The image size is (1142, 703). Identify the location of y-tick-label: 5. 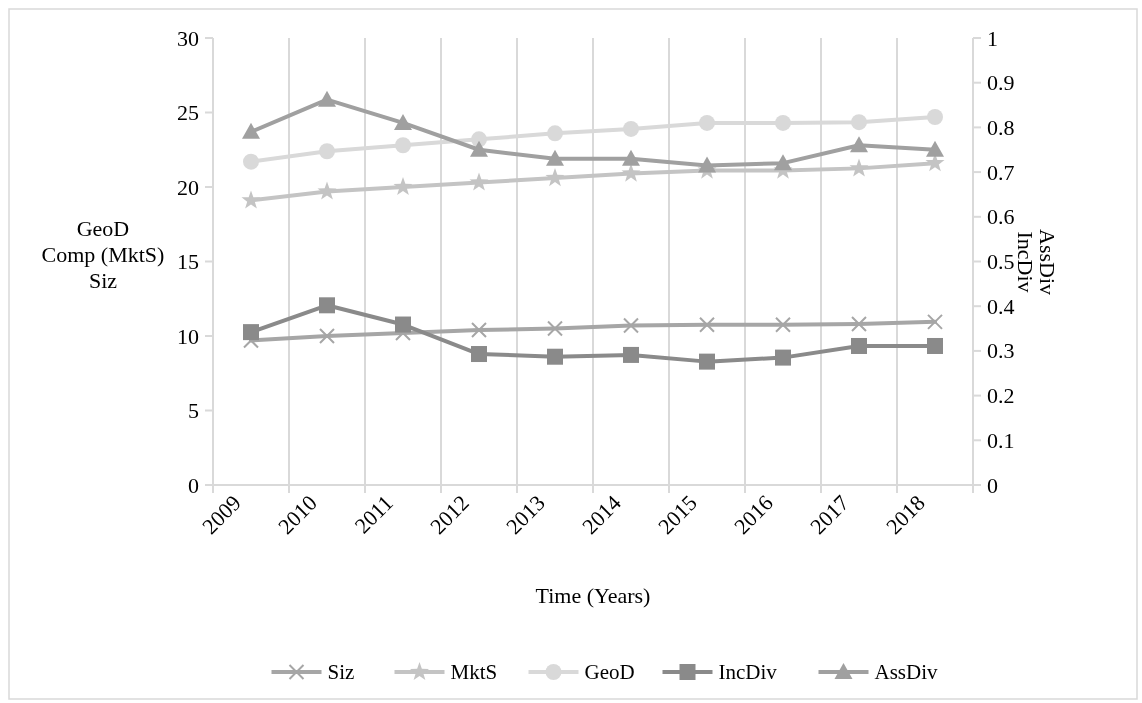
(193, 410).